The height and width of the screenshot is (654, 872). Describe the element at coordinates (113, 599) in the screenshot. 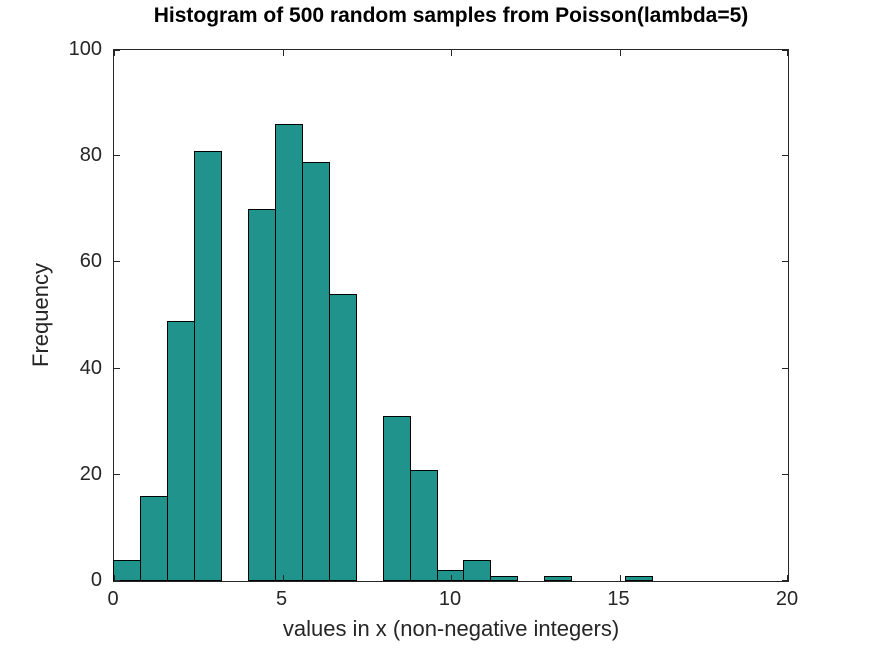

I see `x-tick-label: 0` at that location.